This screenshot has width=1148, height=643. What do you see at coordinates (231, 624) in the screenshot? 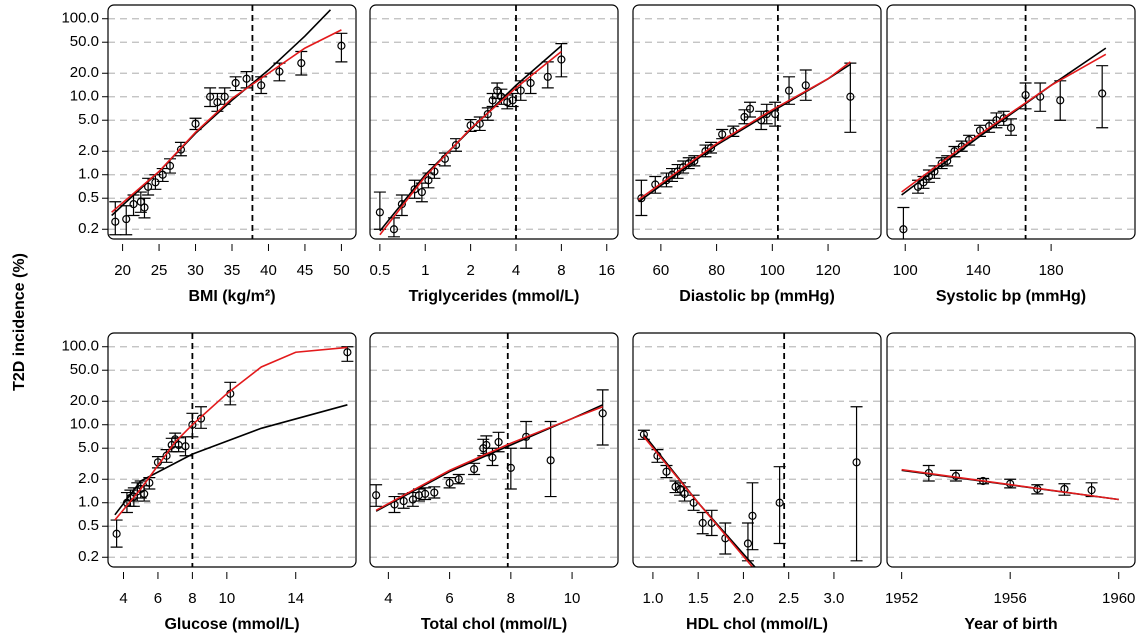
I see `x-axis-title: Glucose (mmol/L)` at bounding box center [231, 624].